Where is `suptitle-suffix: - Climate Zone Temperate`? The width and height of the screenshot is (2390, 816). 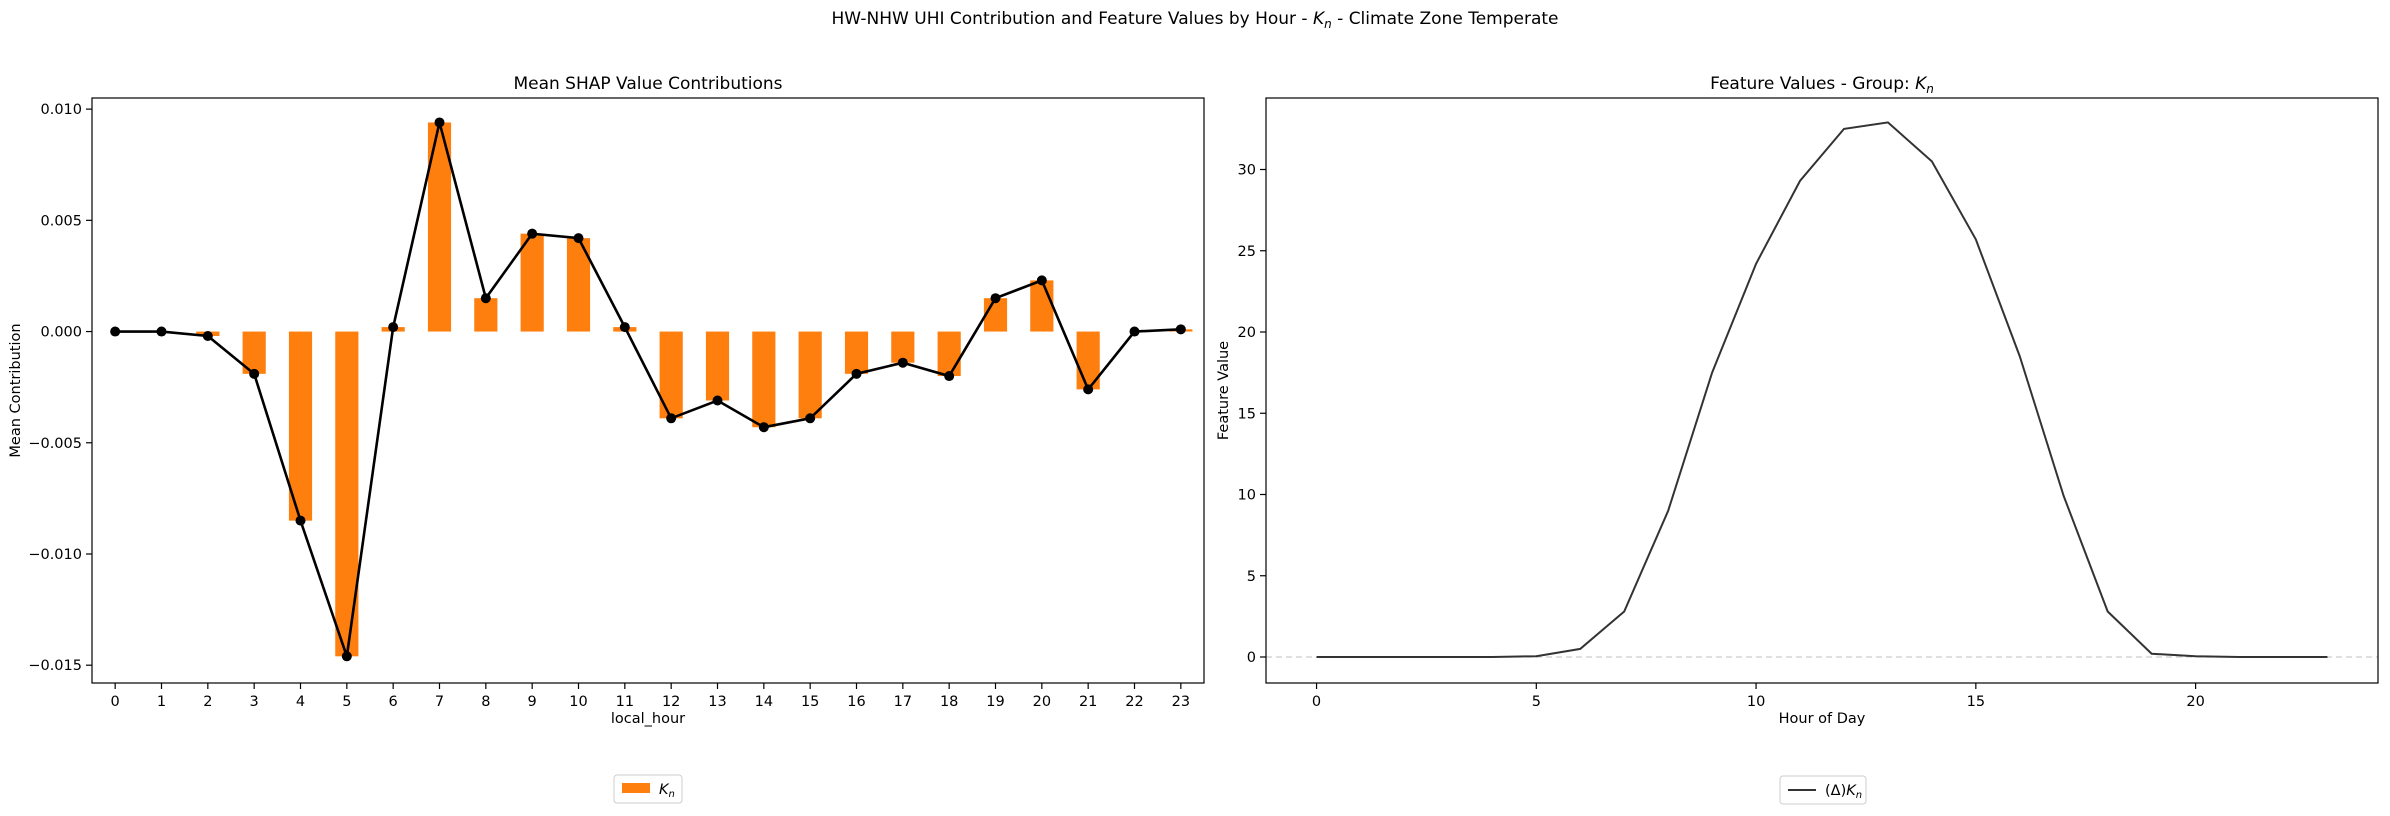 suptitle-suffix: - Climate Zone Temperate is located at coordinates (1445, 19).